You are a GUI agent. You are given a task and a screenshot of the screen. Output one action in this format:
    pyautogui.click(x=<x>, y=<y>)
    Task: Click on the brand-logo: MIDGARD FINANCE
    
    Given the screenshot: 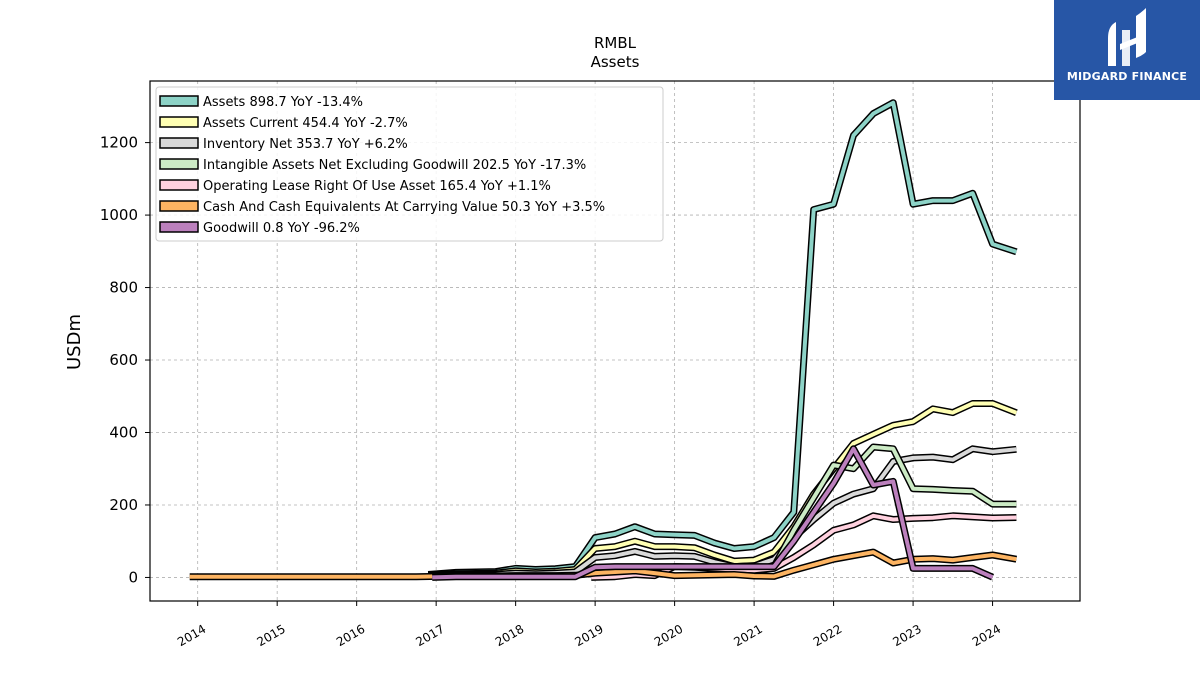 What is the action you would take?
    pyautogui.click(x=1127, y=50)
    